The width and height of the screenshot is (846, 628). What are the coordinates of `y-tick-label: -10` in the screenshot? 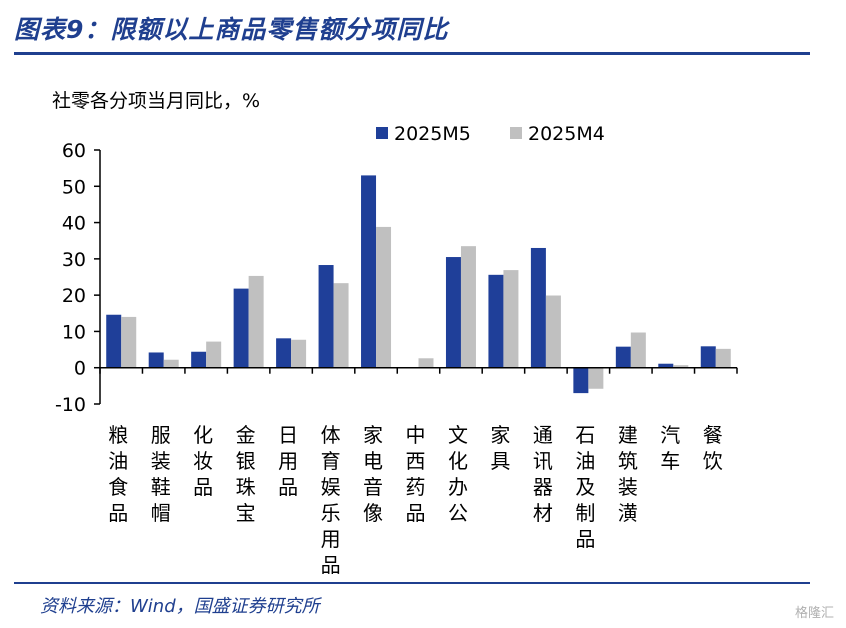 It's located at (70, 405).